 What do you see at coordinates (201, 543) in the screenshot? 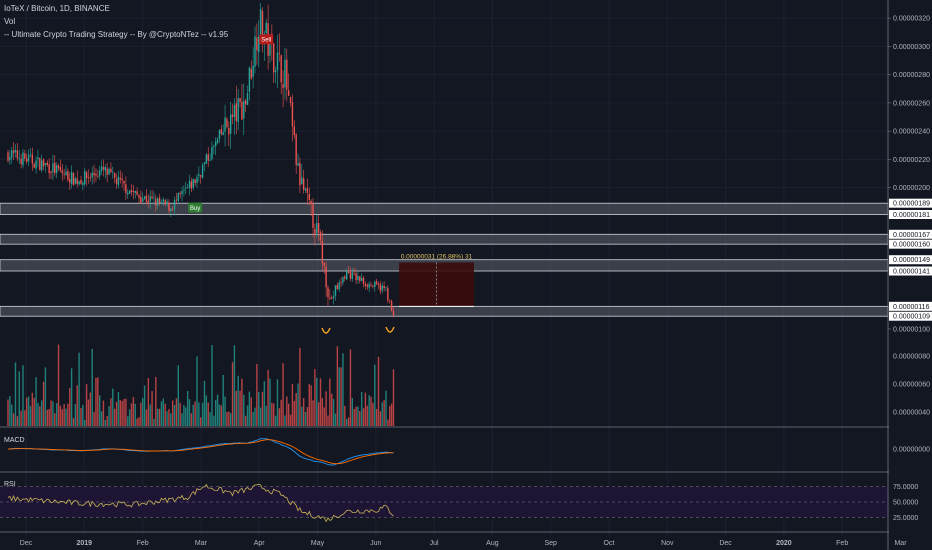
I see `time-tick-label: Mar` at bounding box center [201, 543].